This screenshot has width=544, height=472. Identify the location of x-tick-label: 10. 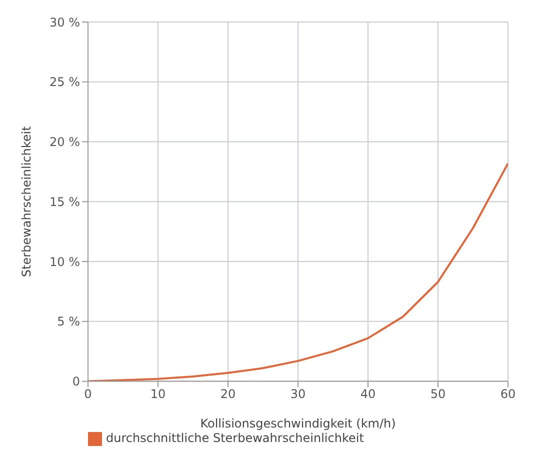
(158, 393).